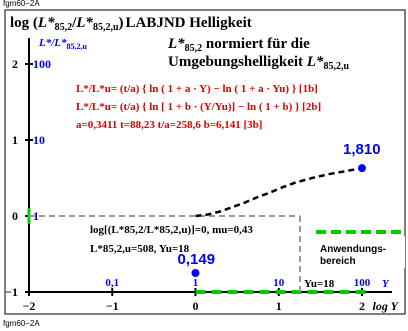 This screenshot has height=331, width=408. What do you see at coordinates (196, 306) in the screenshot?
I see `x-tick-label: 0` at bounding box center [196, 306].